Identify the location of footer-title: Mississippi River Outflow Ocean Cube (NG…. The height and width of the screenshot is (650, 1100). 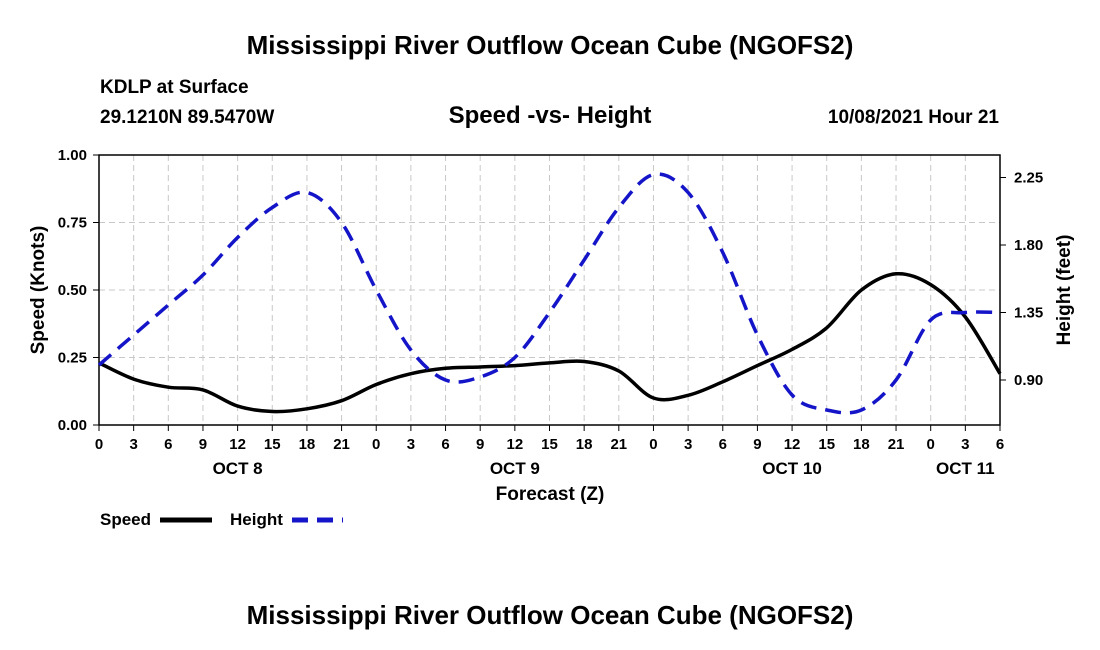
(550, 615).